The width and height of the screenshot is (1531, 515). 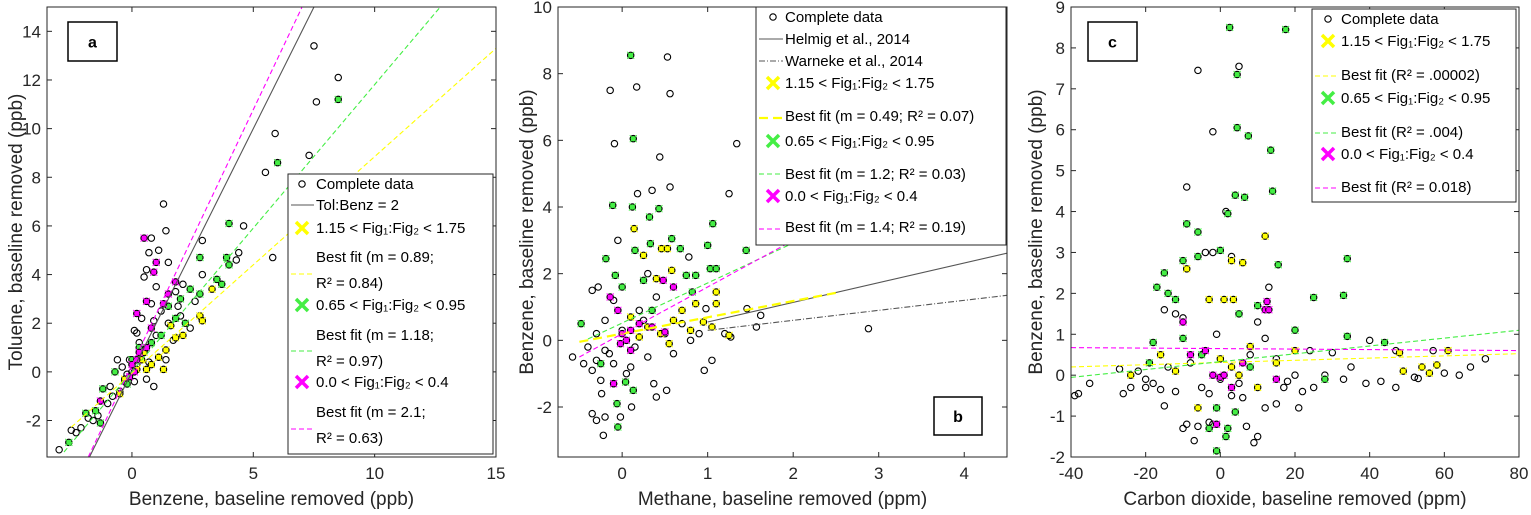 I want to click on legend-label: Complete data, so click(x=365, y=184).